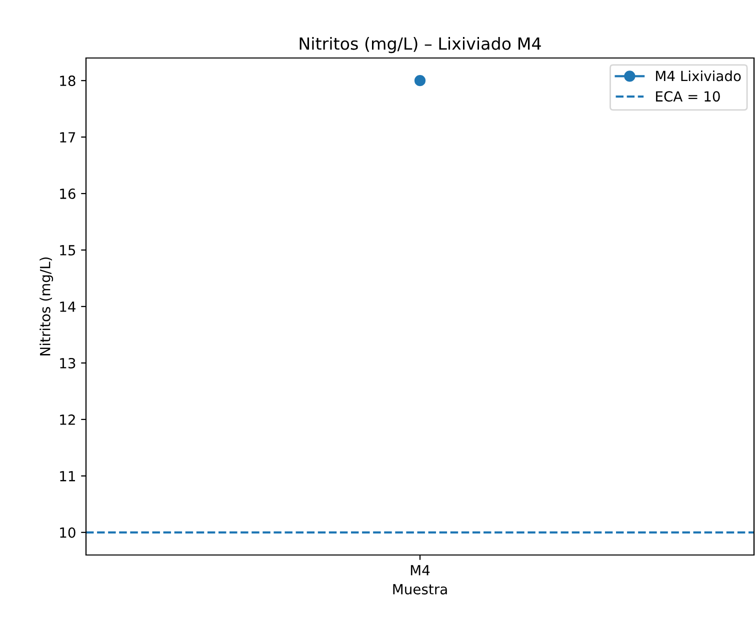 The image size is (755, 620). I want to click on x-axis-title: Muestra, so click(420, 589).